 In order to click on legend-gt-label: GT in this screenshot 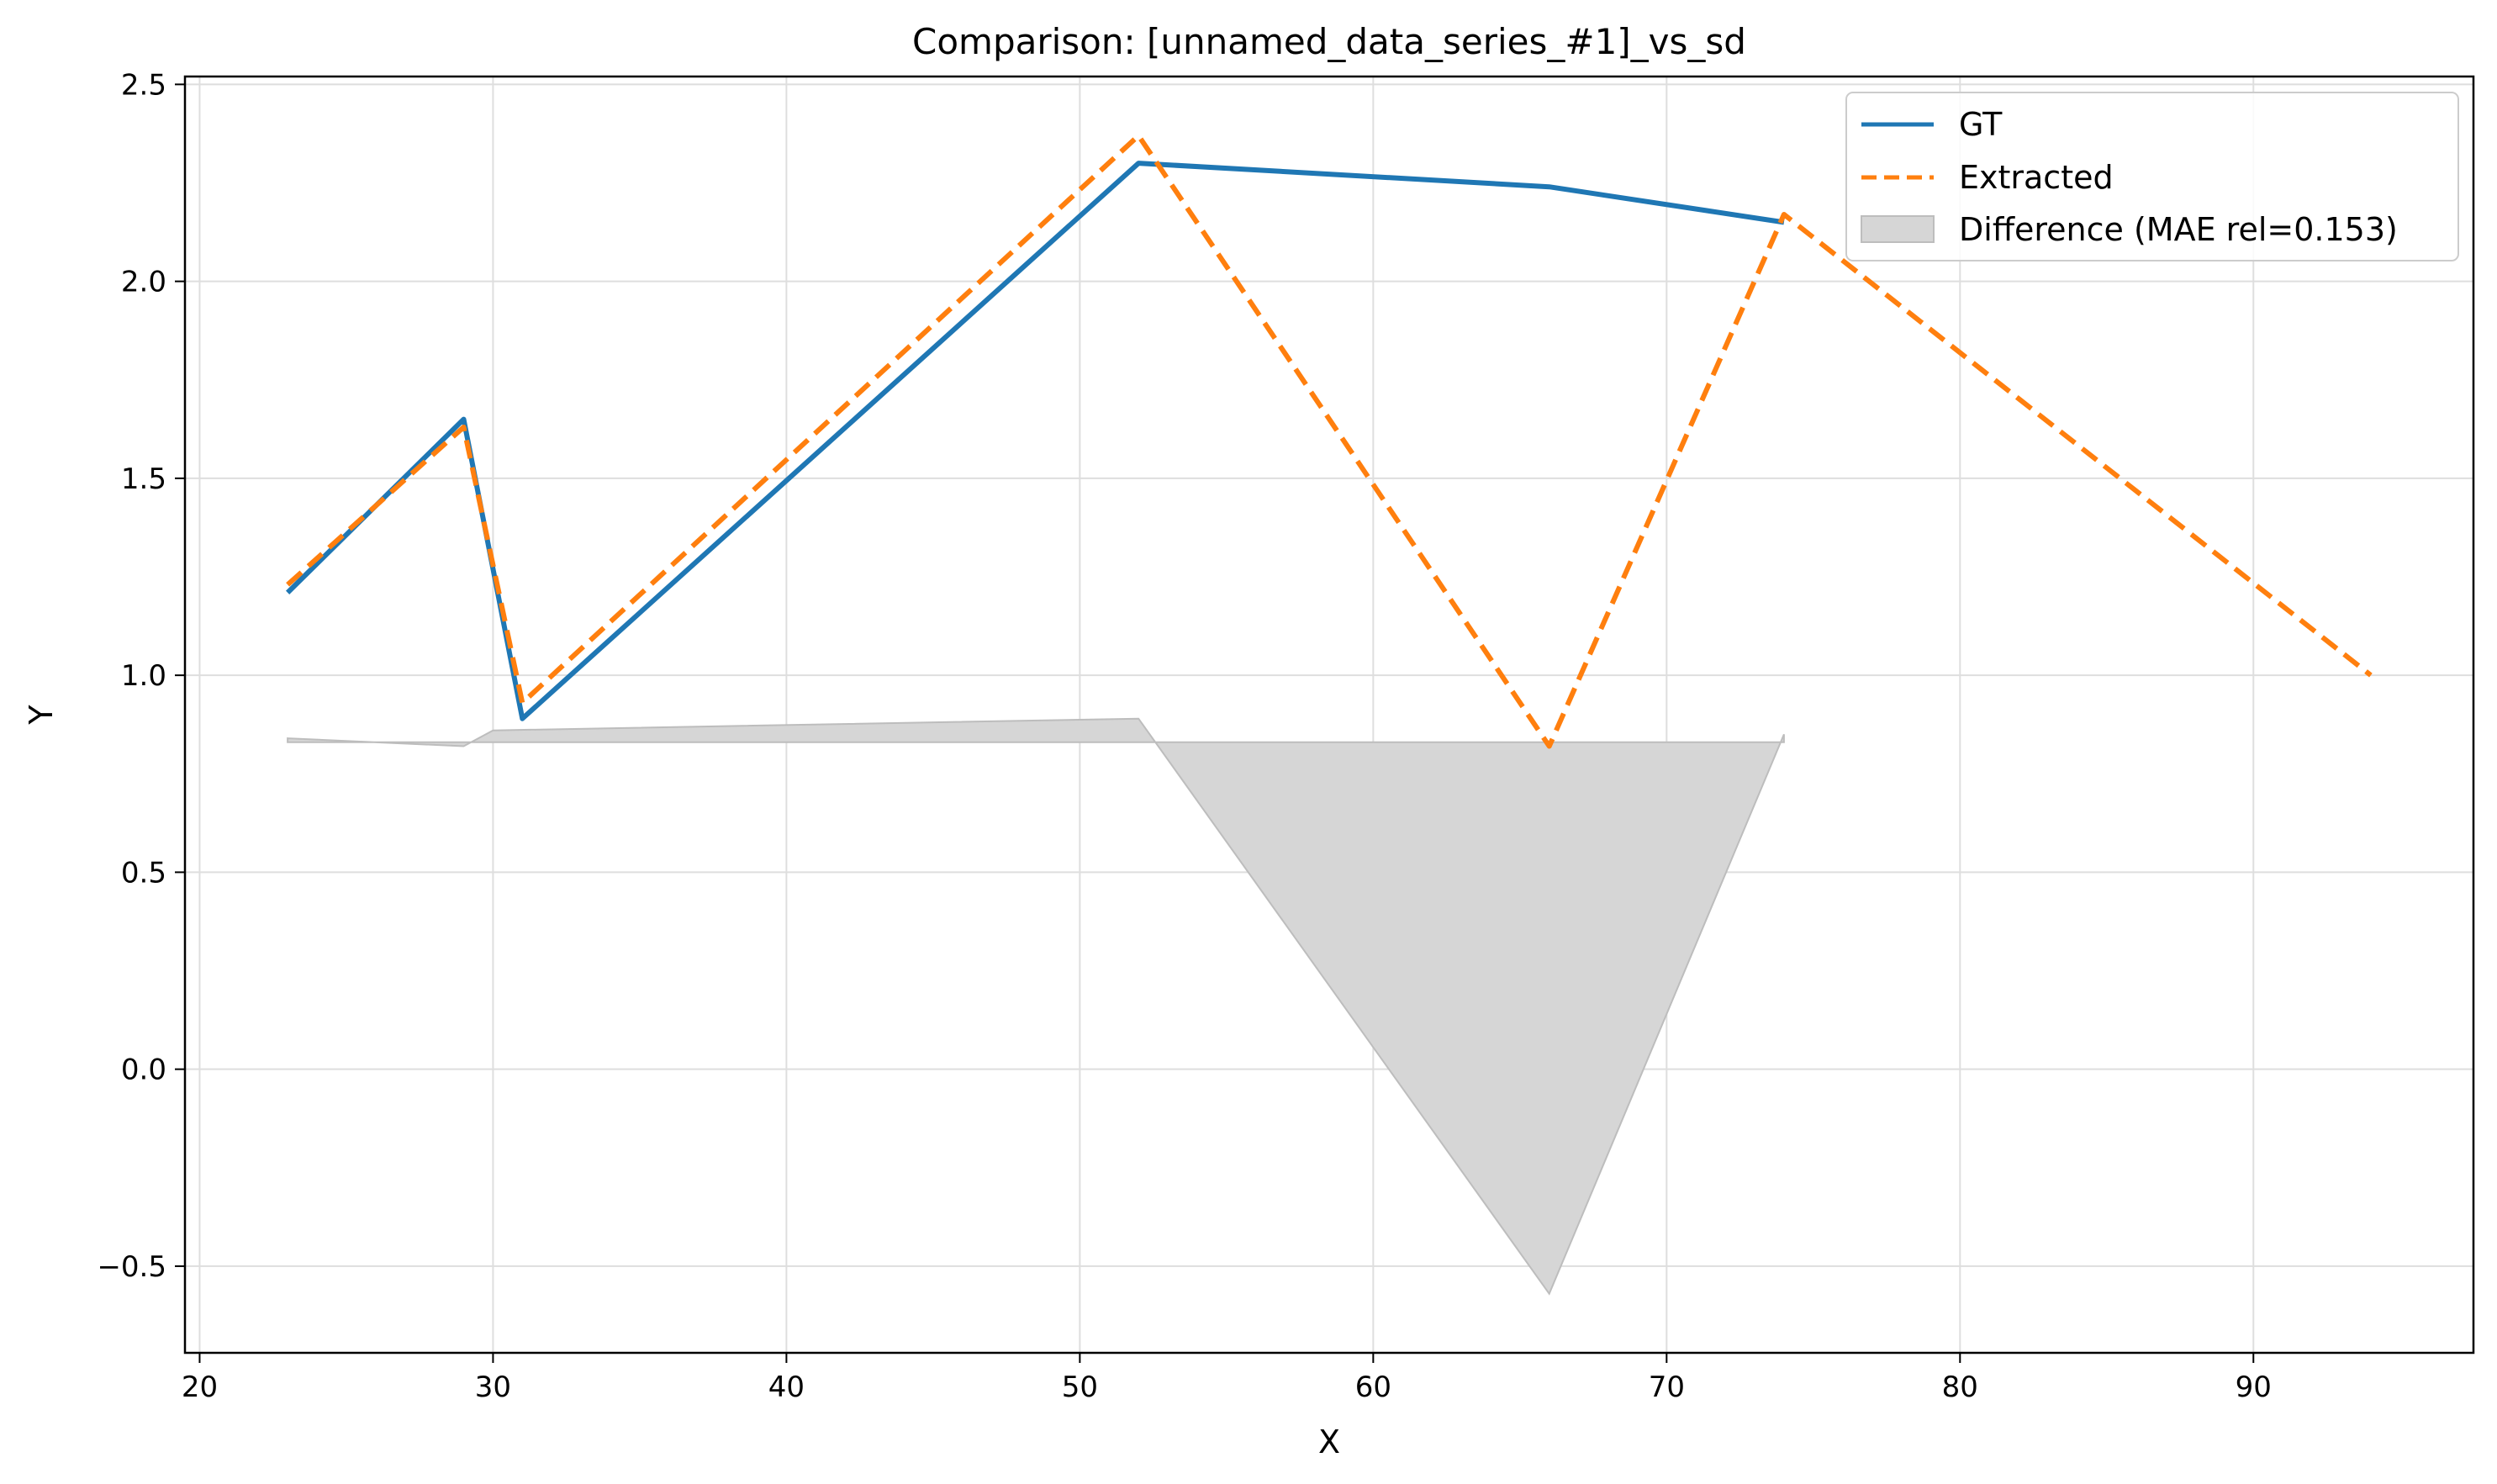, I will do `click(1981, 124)`.